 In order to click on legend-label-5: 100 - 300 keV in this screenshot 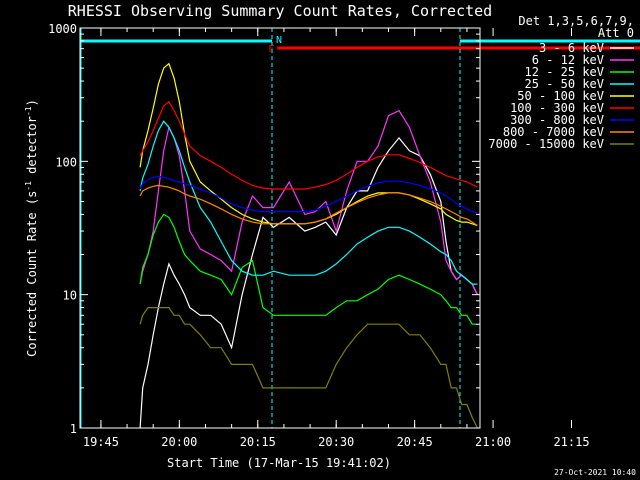, I will do `click(557, 108)`.